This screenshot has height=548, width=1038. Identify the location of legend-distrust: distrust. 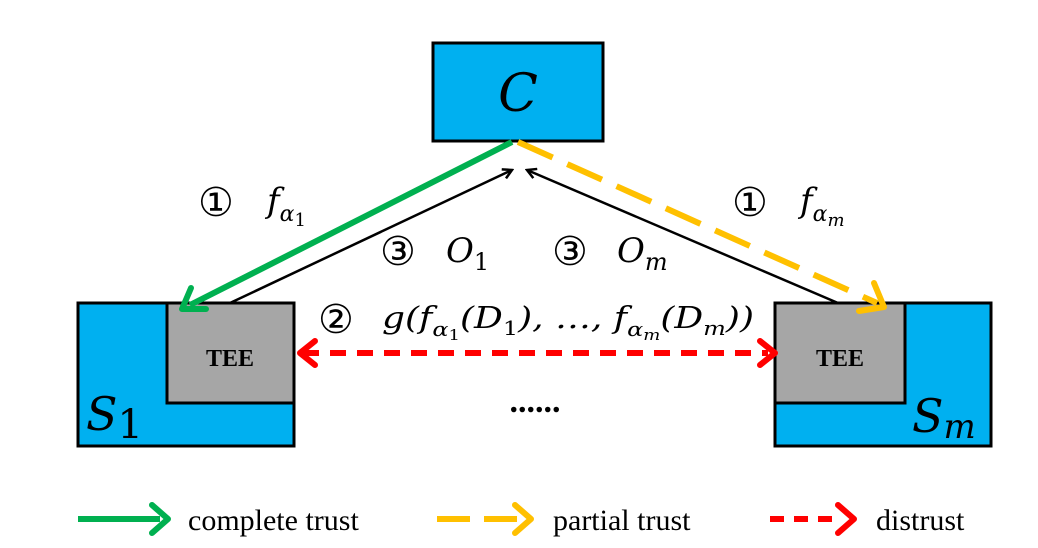
(867, 519).